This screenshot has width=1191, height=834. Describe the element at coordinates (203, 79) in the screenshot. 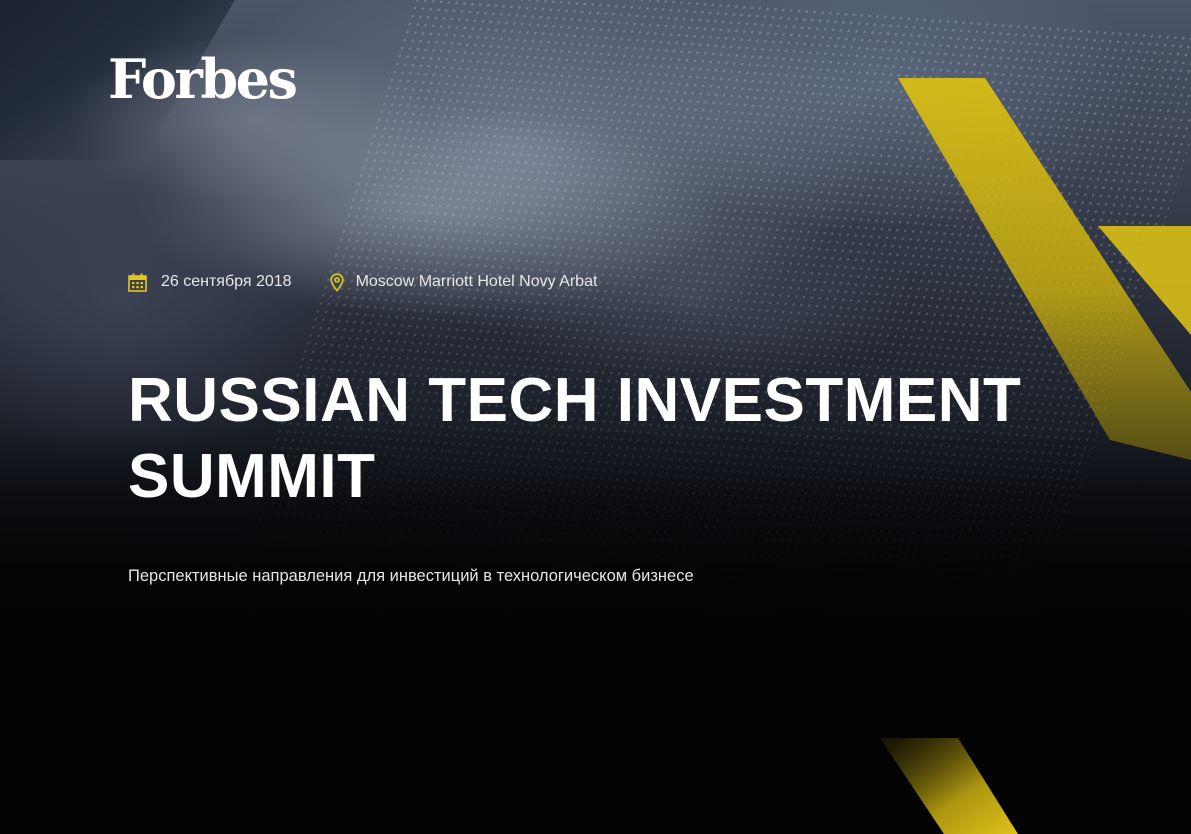

I see `forbes-logo: Forbes` at that location.